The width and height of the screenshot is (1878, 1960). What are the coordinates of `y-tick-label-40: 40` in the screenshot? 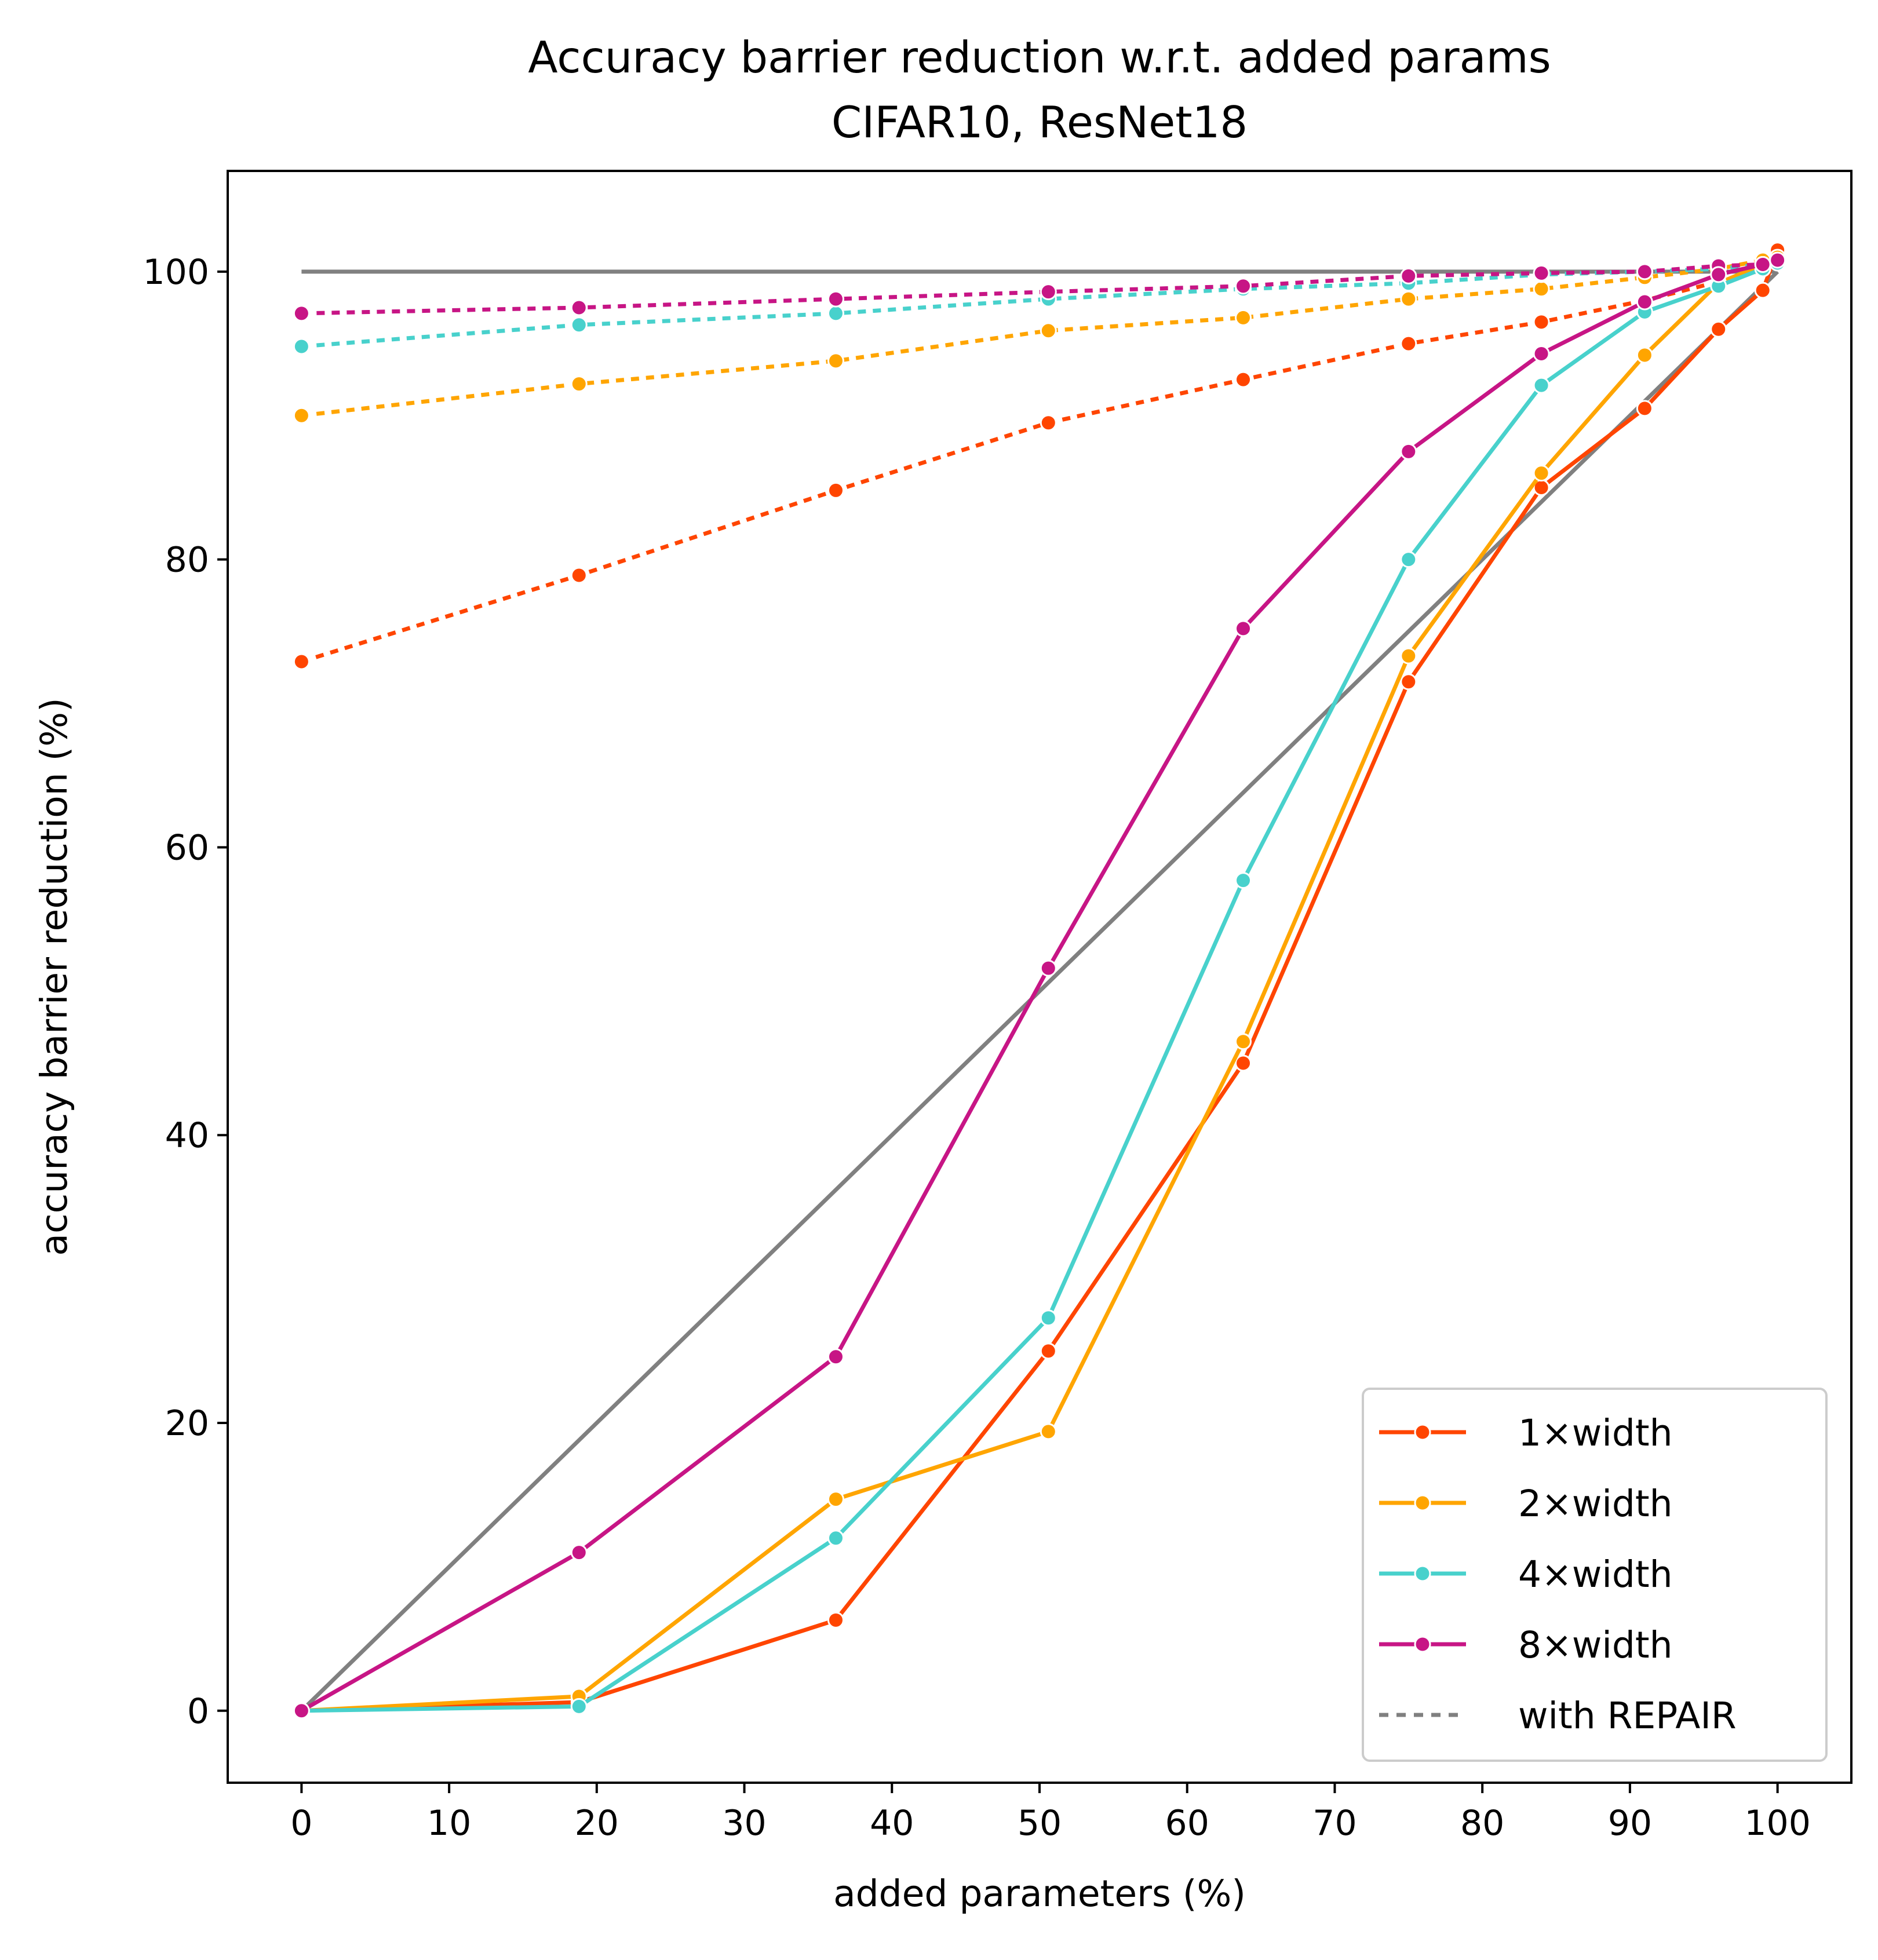 It's located at (187, 1135).